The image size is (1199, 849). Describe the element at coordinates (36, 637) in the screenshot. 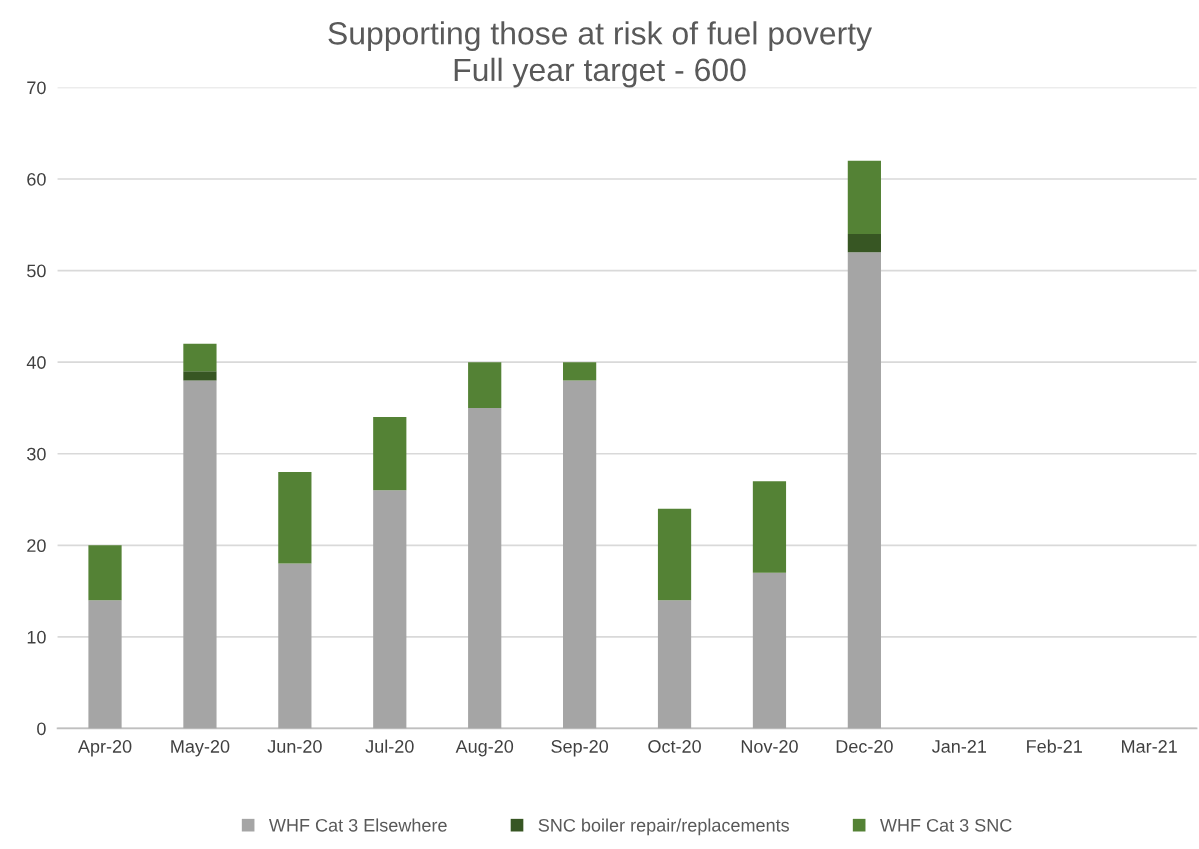

I see `y-tick-label: 10` at that location.